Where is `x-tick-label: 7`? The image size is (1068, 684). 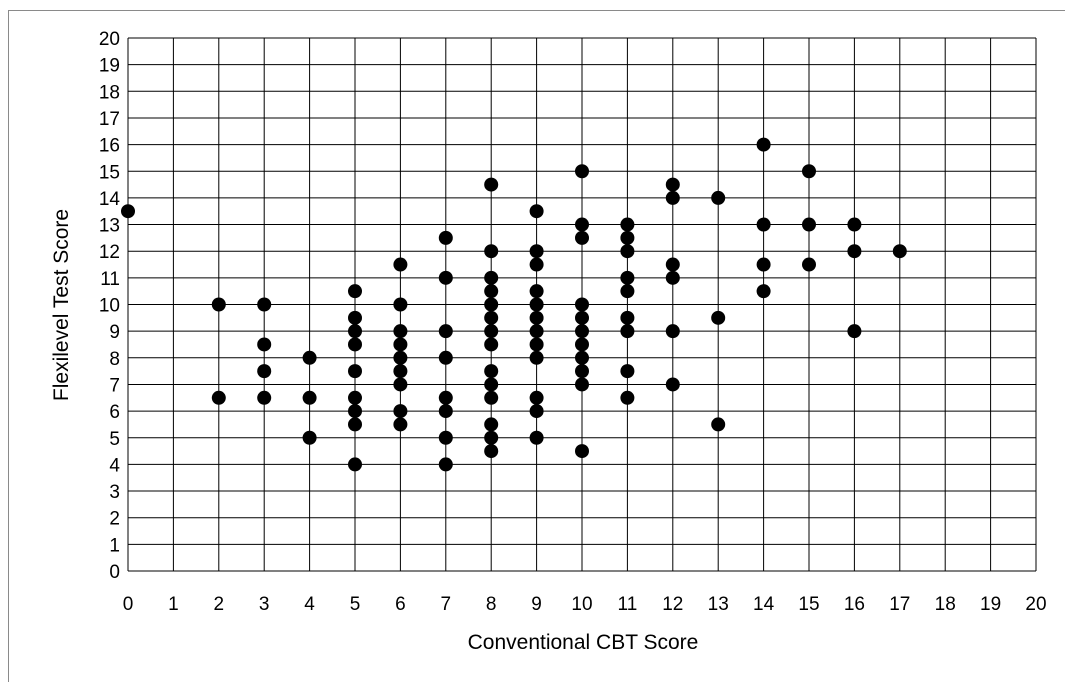
x-tick-label: 7 is located at coordinates (446, 604).